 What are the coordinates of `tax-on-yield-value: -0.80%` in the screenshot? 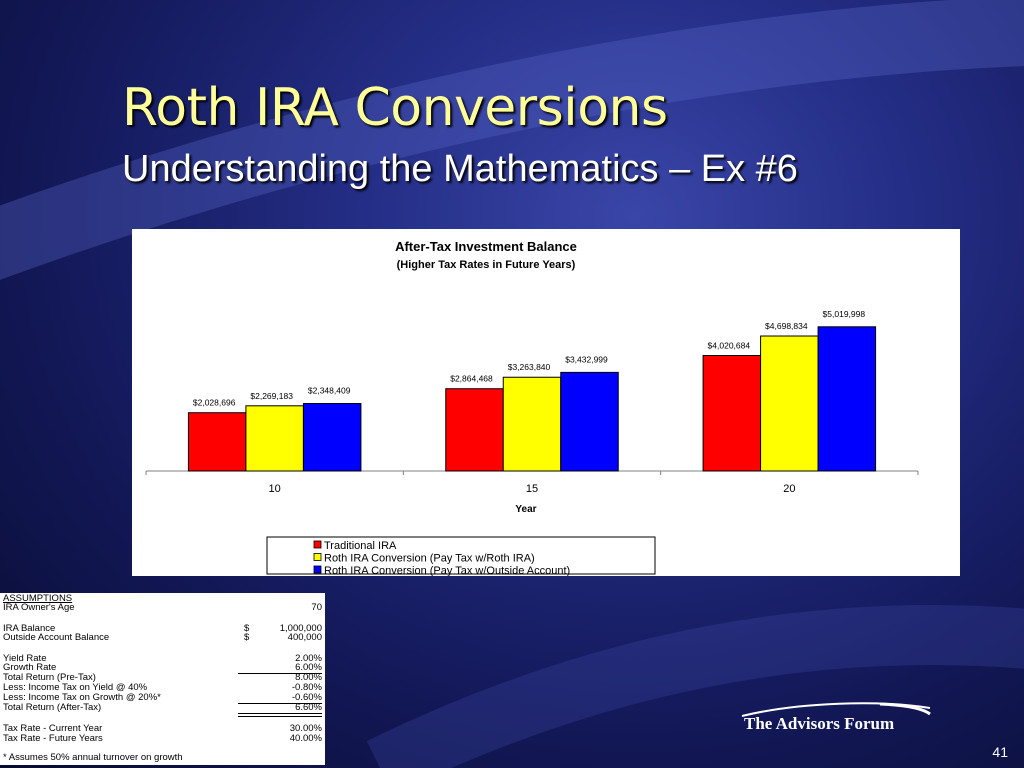 It's located at (306, 687).